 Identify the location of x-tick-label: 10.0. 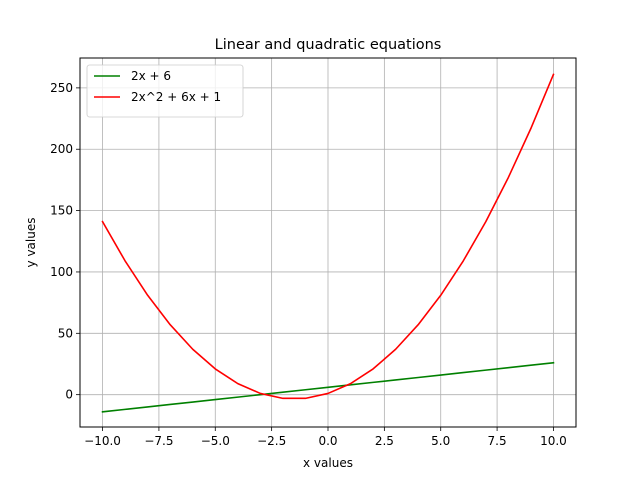
(553, 441).